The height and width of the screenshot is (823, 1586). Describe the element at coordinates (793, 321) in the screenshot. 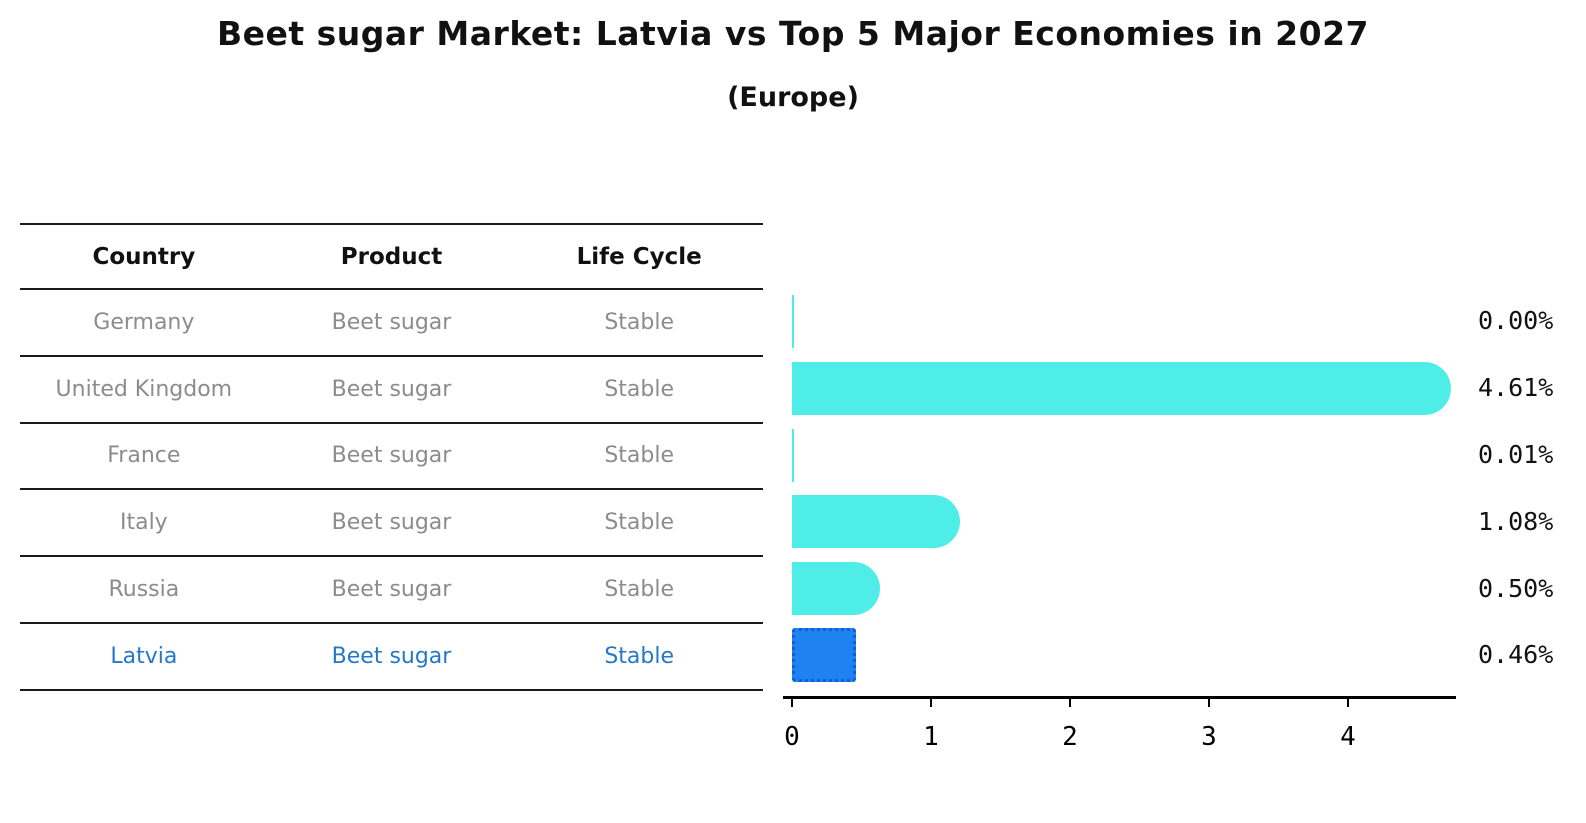

I see `bar-germany` at that location.